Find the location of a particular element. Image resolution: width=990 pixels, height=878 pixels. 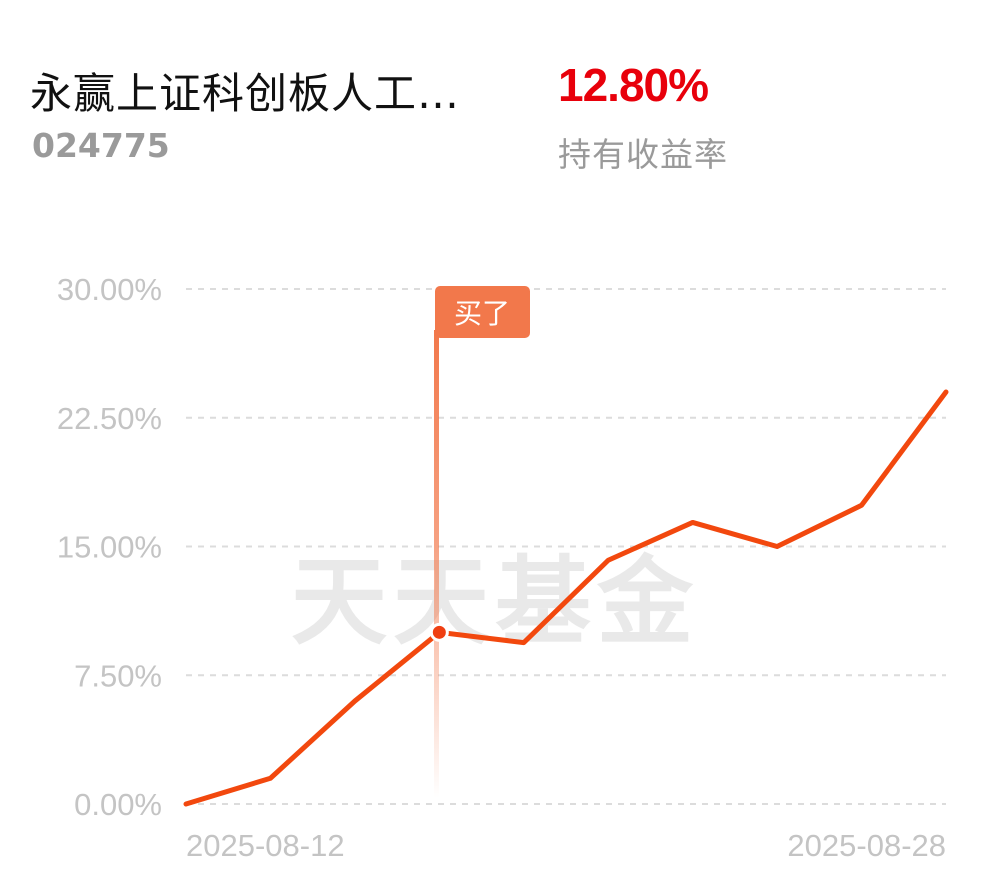

y-tick-label: 15.00% is located at coordinates (109, 547).